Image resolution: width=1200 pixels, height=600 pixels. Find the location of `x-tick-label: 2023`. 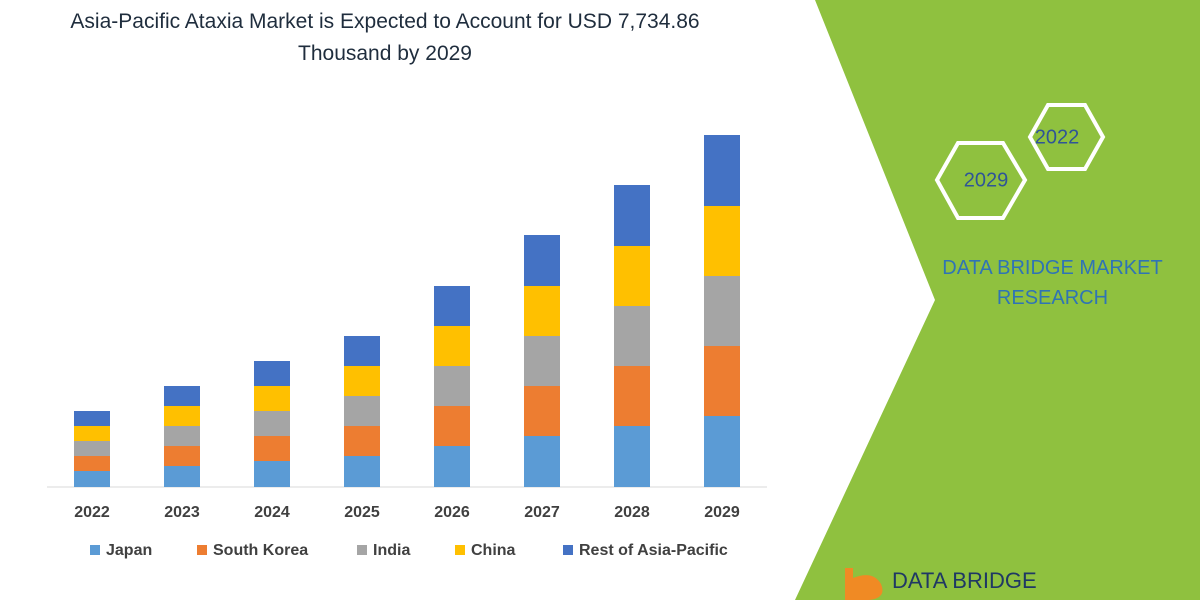

x-tick-label: 2023 is located at coordinates (182, 512).